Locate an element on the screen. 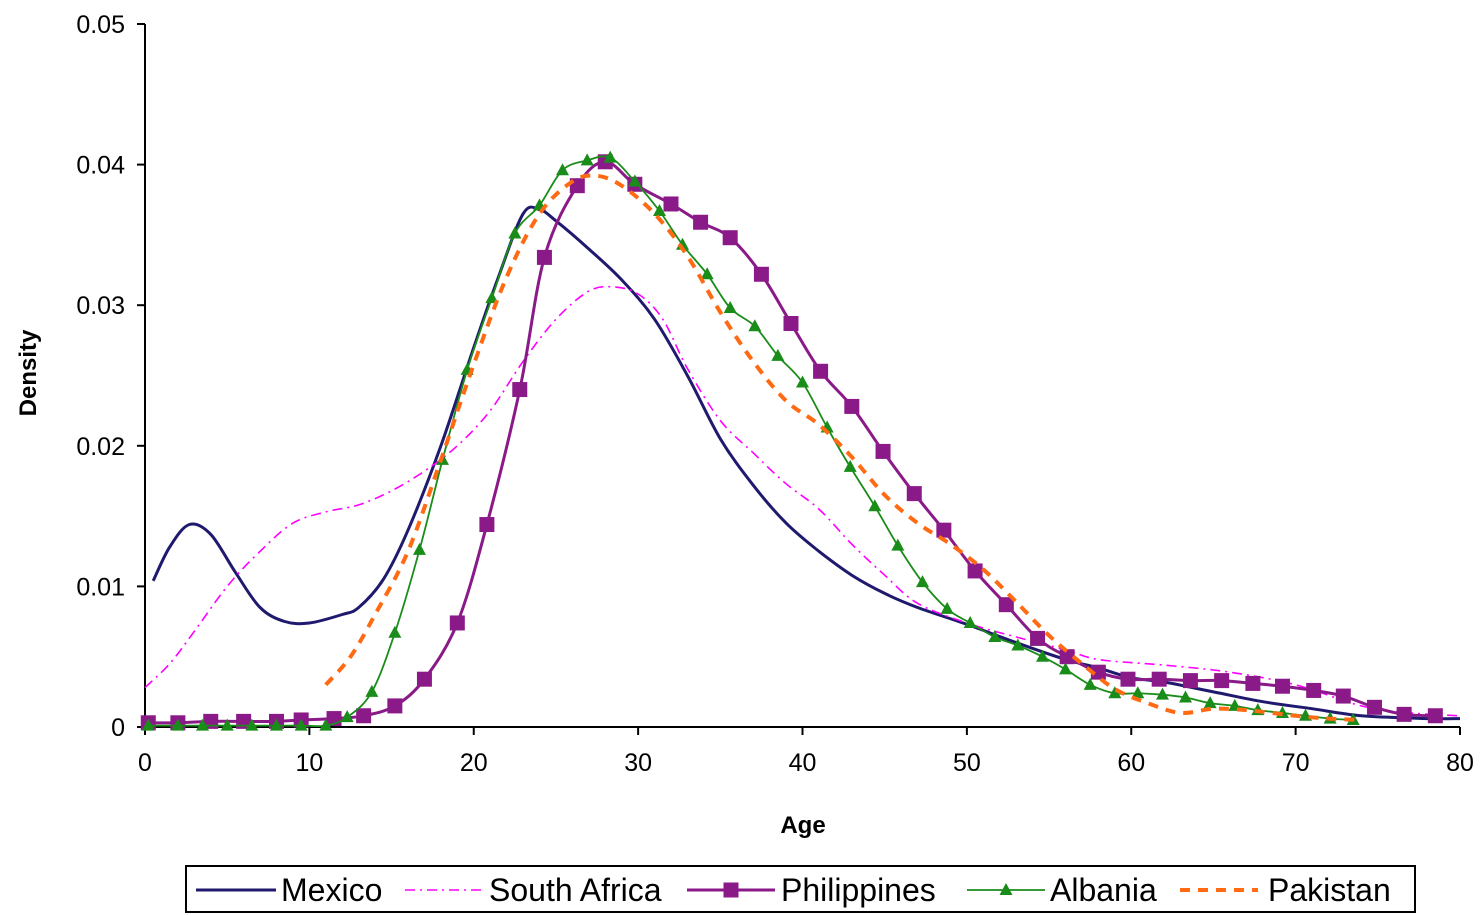  y-tick-label: 0.01 is located at coordinates (100, 587).